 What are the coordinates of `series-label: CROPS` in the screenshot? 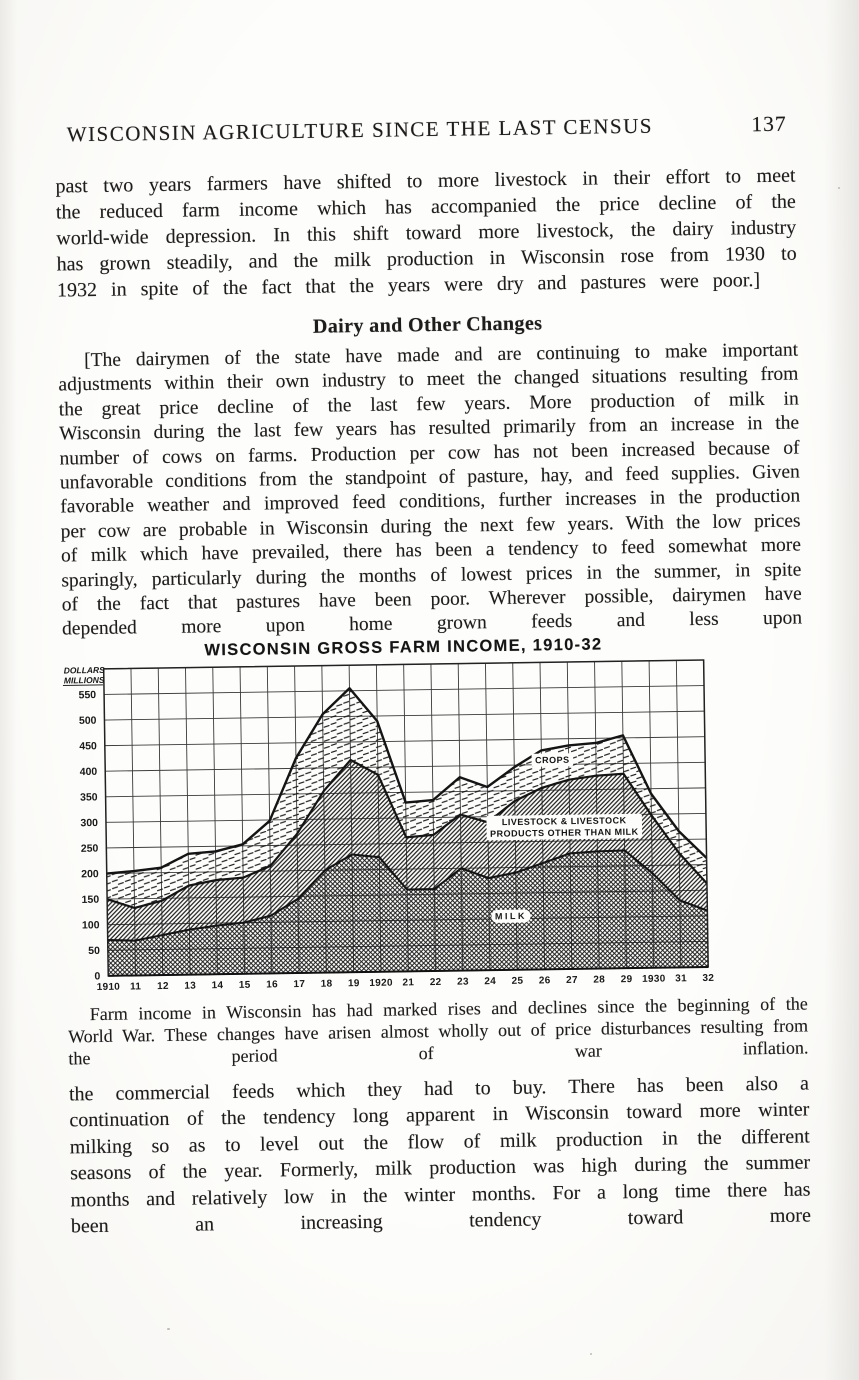 It's located at (552, 760).